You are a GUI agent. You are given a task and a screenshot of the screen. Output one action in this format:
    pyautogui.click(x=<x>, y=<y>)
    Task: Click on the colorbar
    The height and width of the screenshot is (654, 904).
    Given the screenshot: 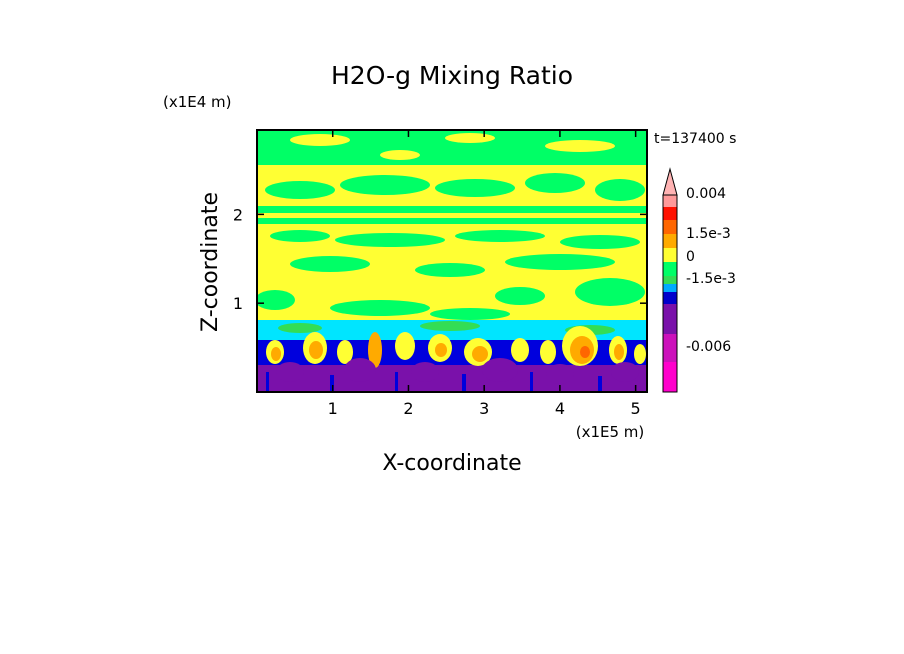 What is the action you would take?
    pyautogui.click(x=670, y=280)
    